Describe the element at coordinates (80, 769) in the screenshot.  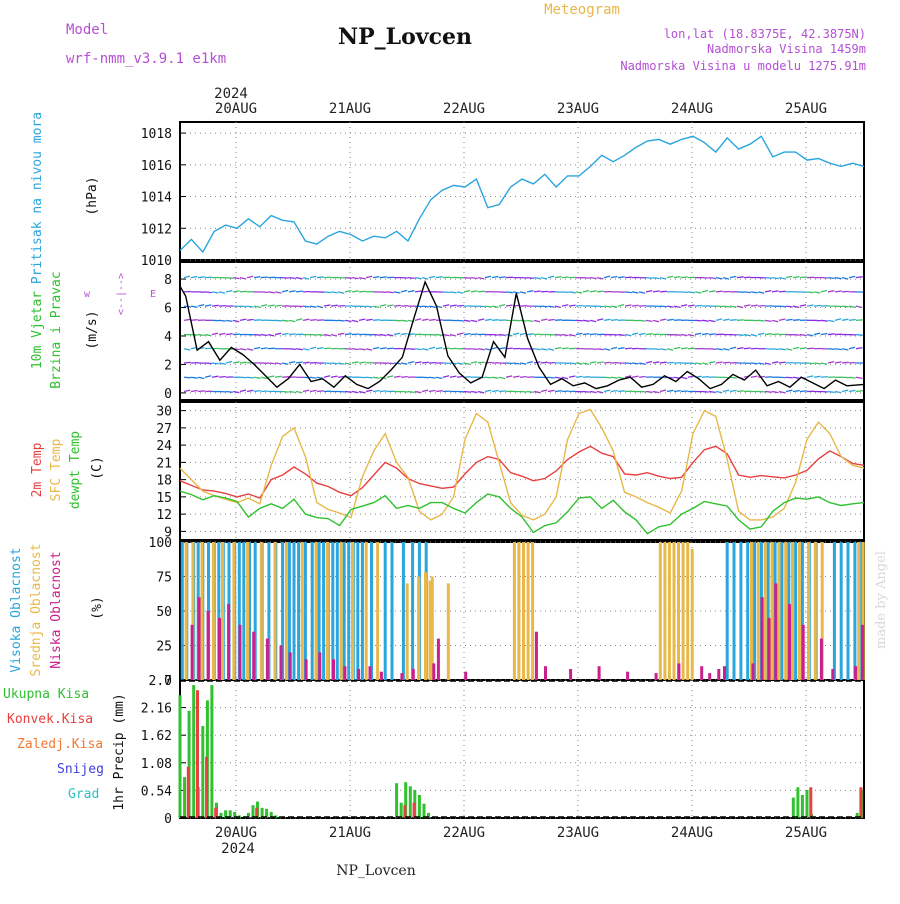
I see `precip-legend-snow: Snijeg` at that location.